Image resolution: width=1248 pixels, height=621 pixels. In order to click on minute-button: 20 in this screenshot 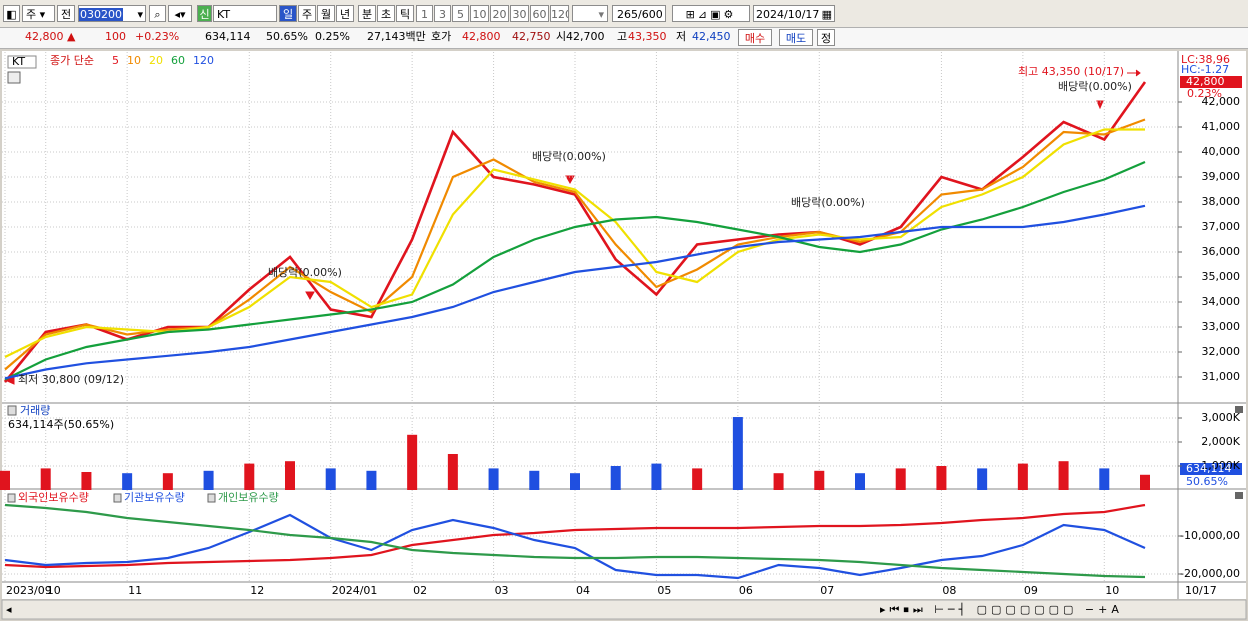, I will do `click(499, 13)`.